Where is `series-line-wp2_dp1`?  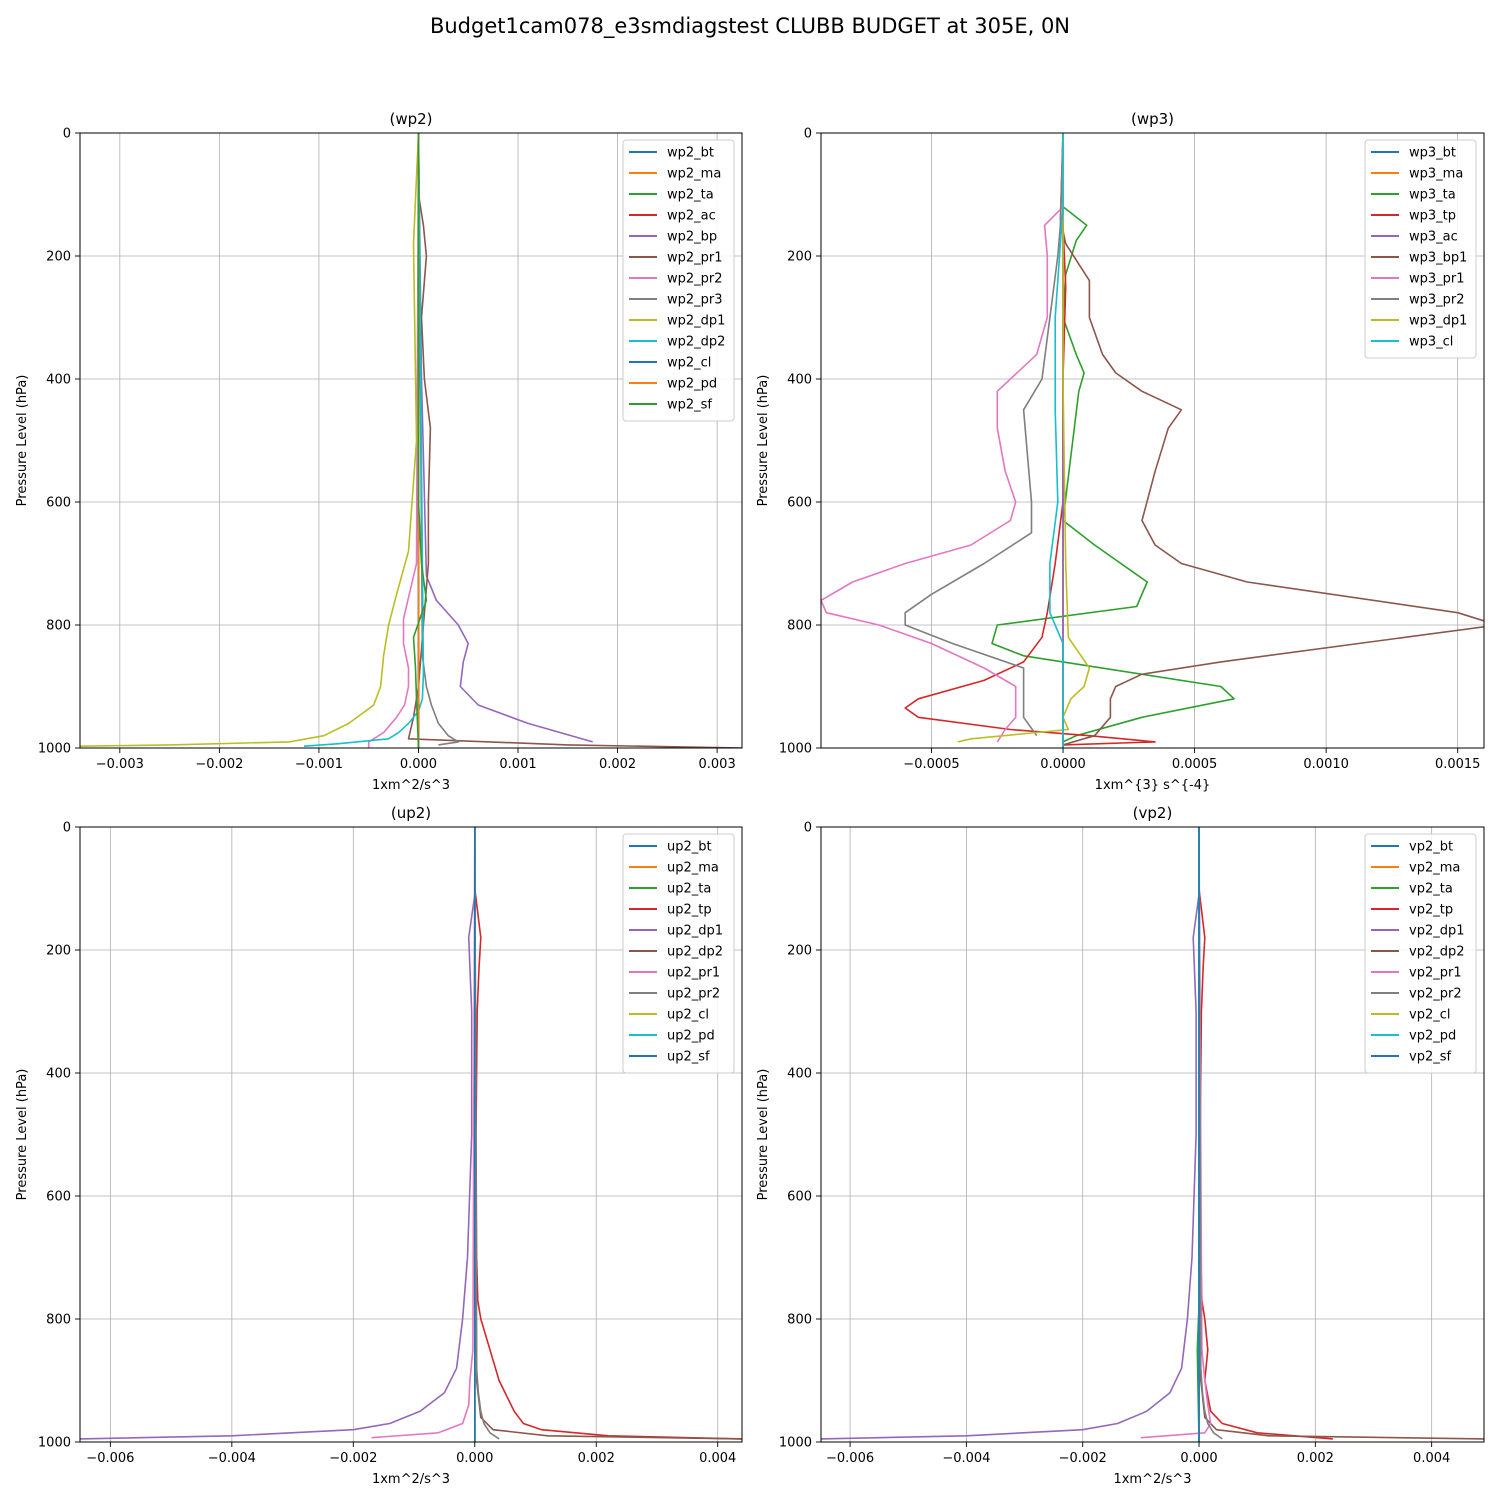
series-line-wp2_dp1 is located at coordinates (250, 440).